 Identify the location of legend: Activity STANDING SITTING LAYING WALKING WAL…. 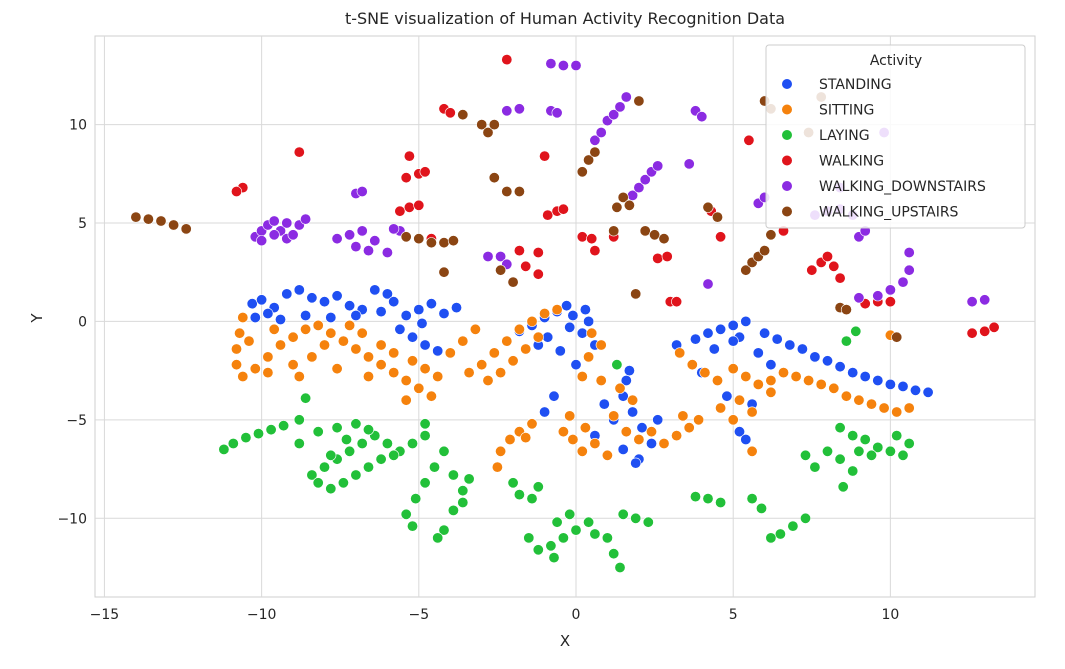
(895, 136).